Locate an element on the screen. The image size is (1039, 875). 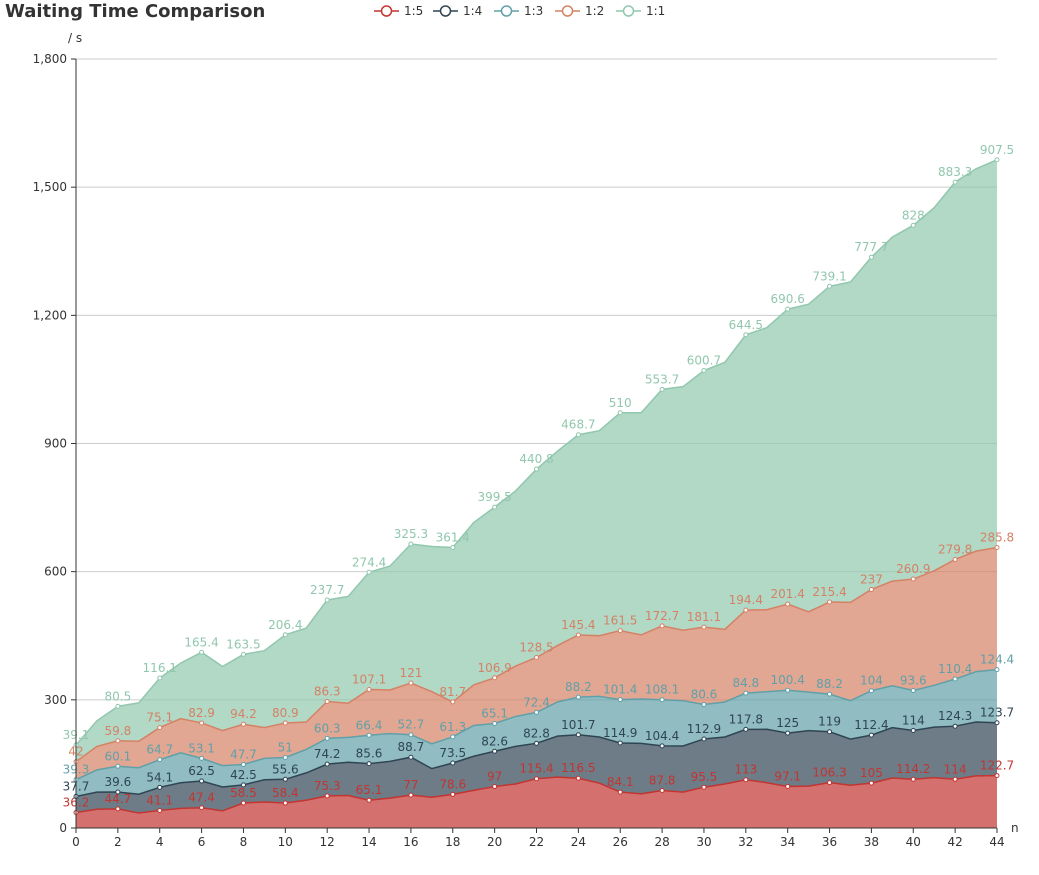
data-label: 114.9 is located at coordinates (620, 733).